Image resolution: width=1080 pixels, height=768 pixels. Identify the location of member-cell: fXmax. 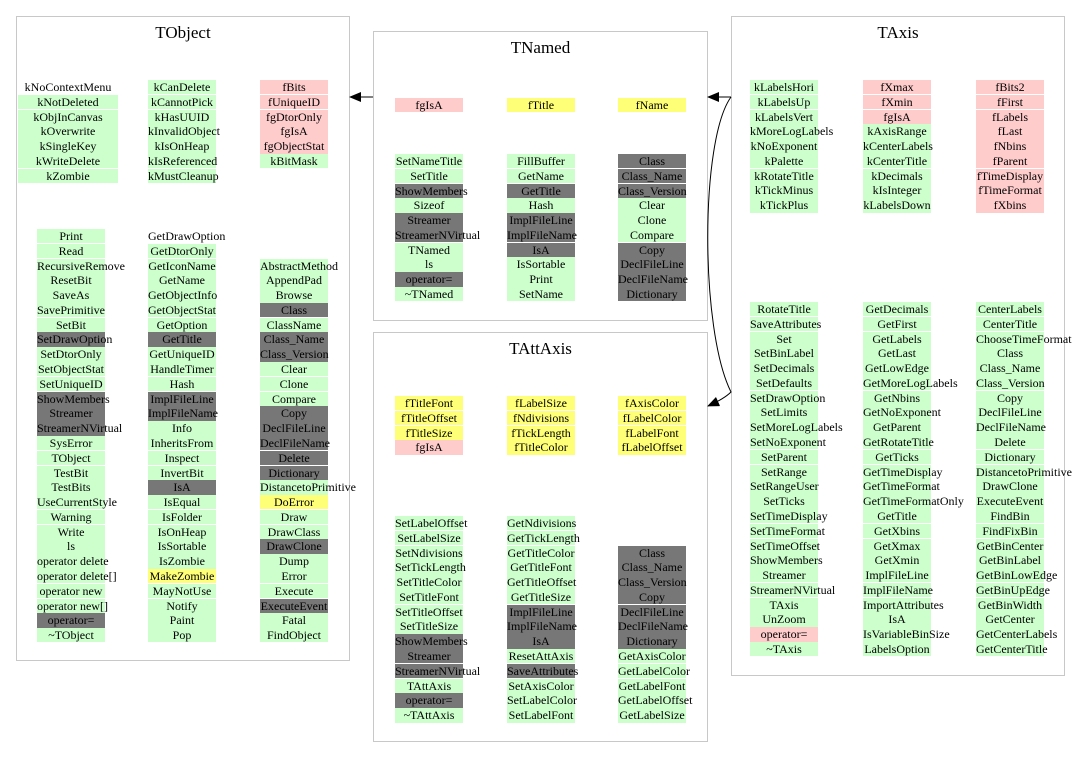
(897, 87).